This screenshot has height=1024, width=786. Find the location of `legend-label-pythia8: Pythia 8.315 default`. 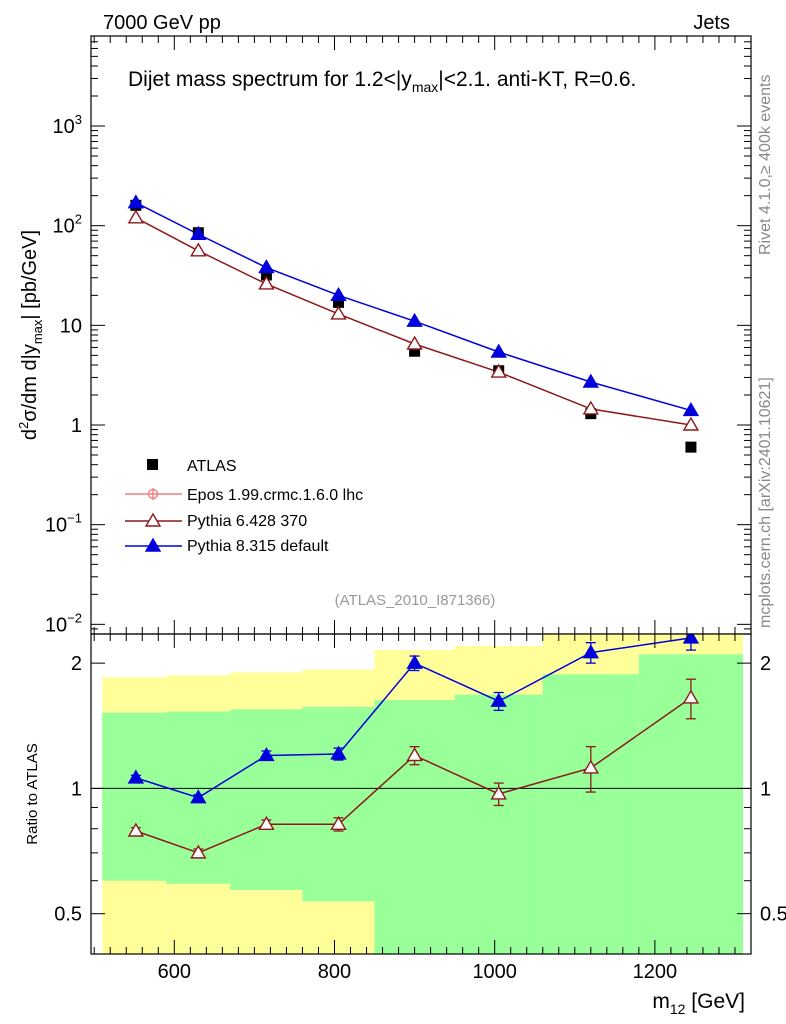

legend-label-pythia8: Pythia 8.315 default is located at coordinates (258, 546).